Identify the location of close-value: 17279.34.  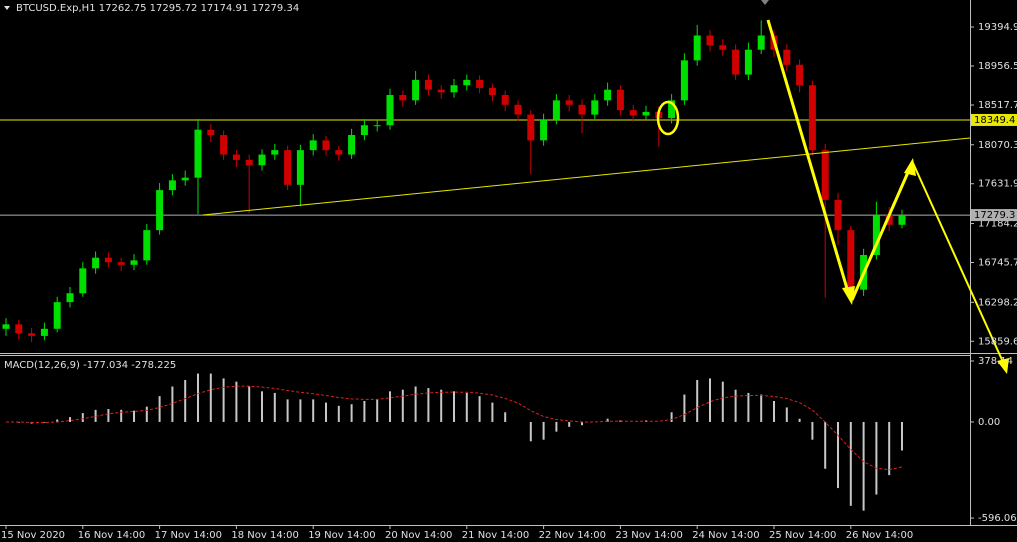
(275, 8).